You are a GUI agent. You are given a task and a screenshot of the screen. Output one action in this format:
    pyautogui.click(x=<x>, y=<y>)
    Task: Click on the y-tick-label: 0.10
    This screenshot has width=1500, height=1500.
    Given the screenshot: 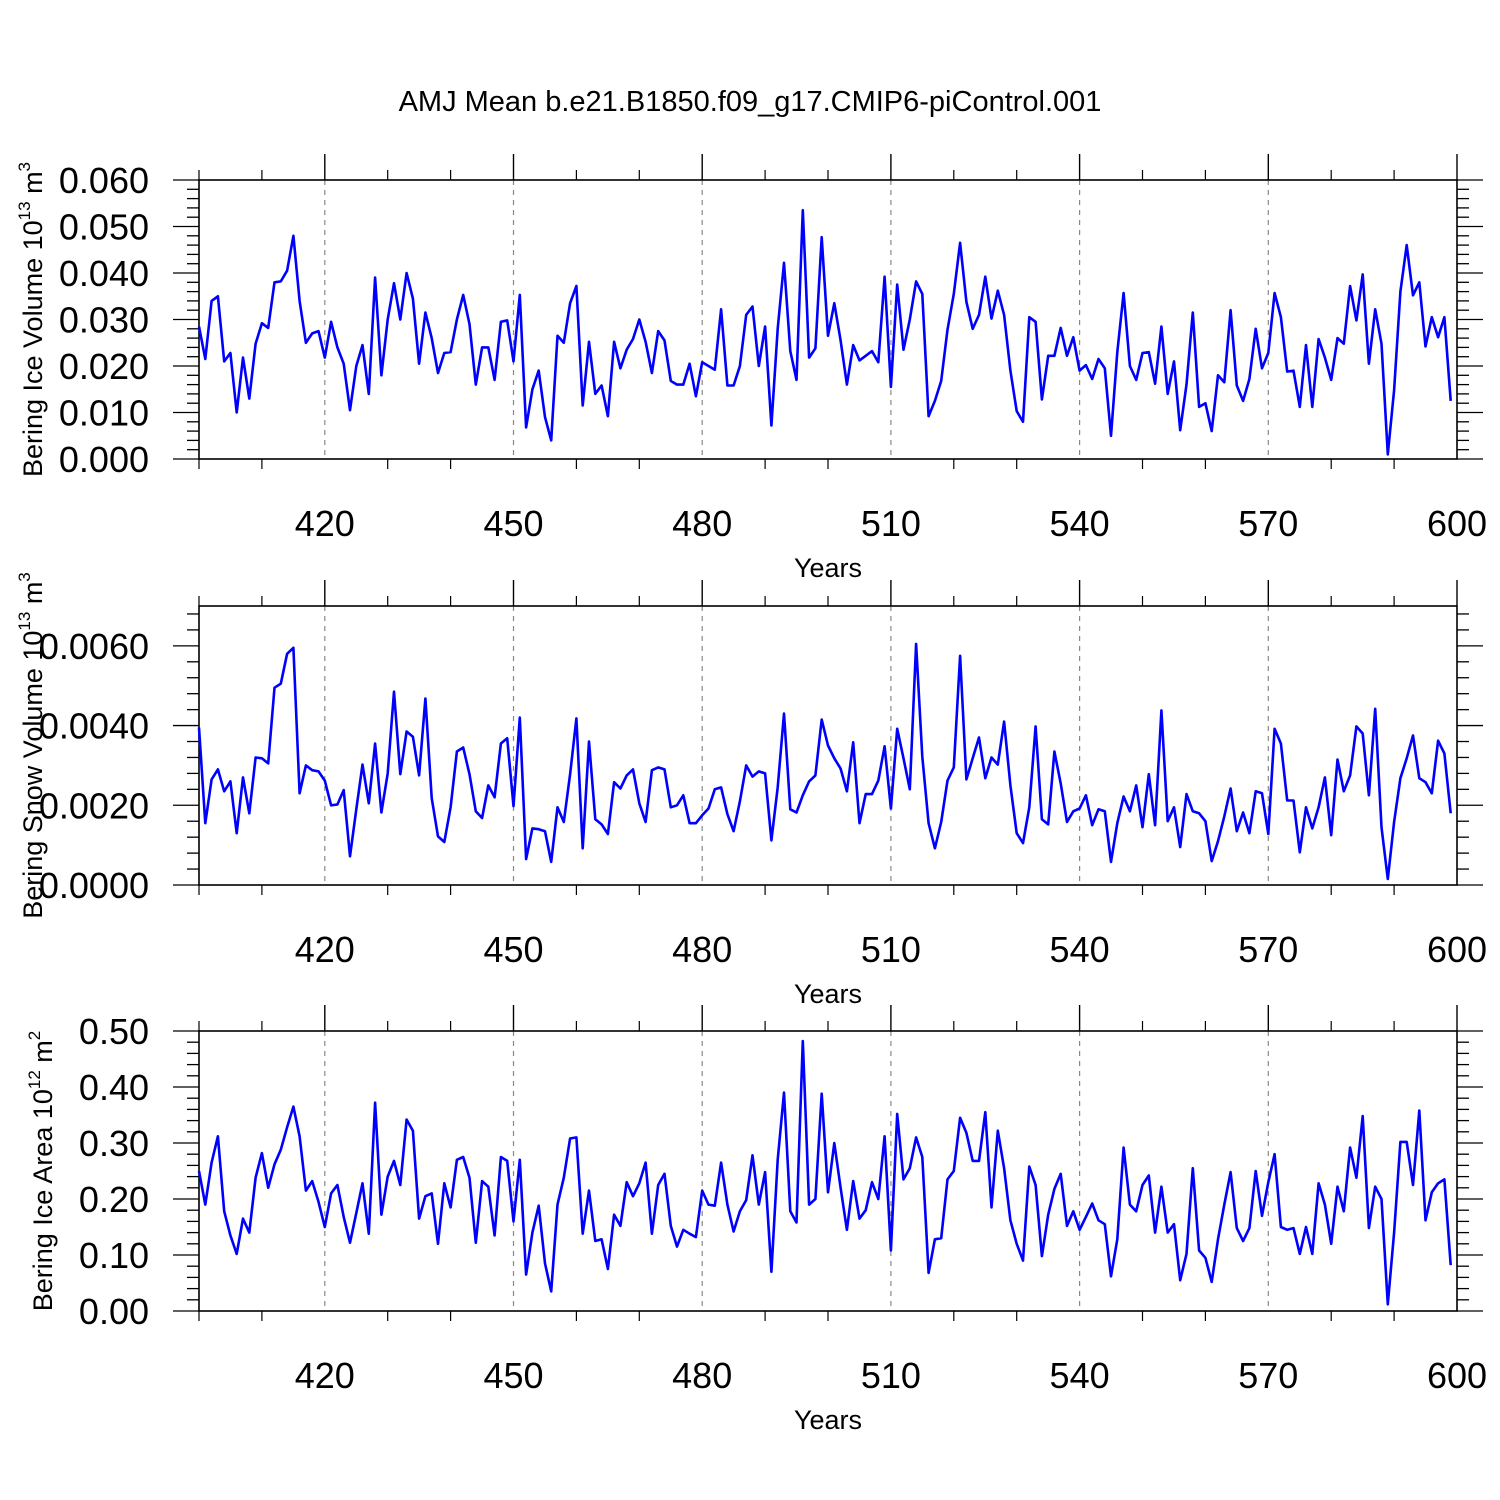 What is the action you would take?
    pyautogui.click(x=114, y=1255)
    